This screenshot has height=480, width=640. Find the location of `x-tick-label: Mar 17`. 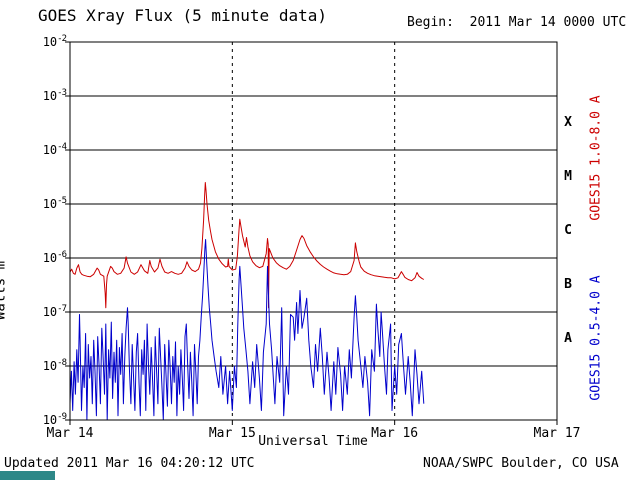

x-tick-label: Mar 17 is located at coordinates (557, 433).